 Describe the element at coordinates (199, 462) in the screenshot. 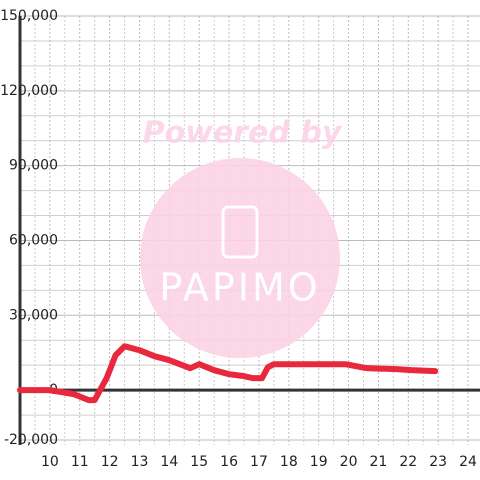

I see `x-tick-label: 15` at that location.